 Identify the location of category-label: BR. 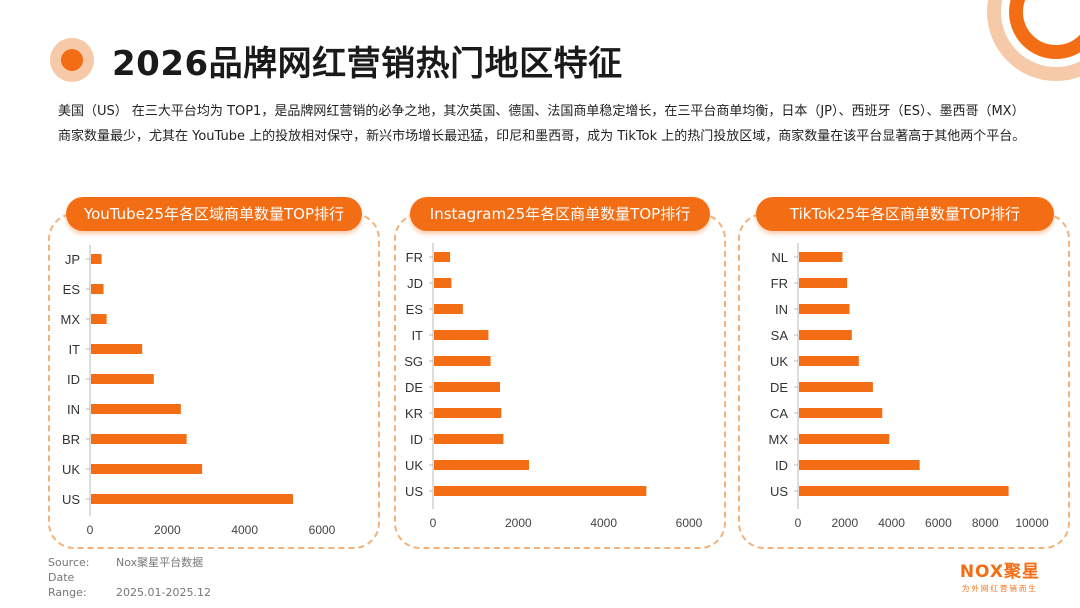
(71, 439).